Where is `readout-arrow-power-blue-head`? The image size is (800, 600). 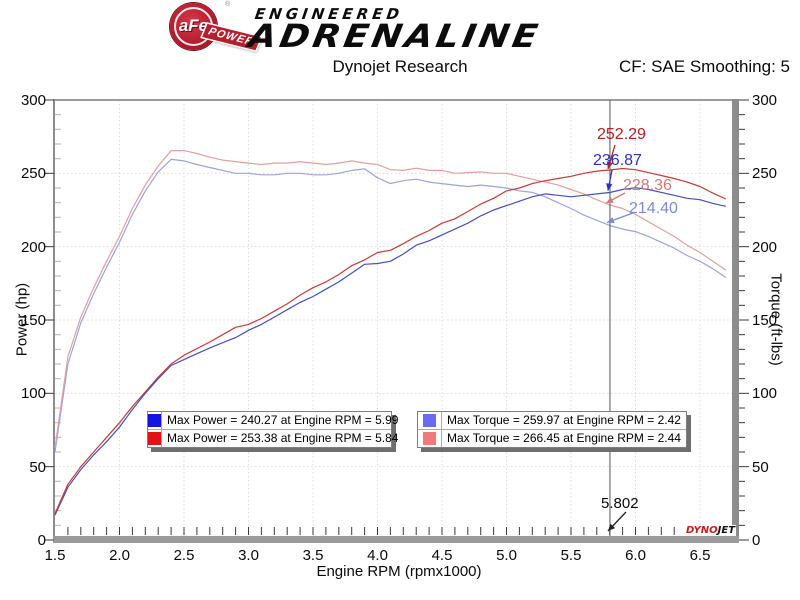
readout-arrow-power-blue-head is located at coordinates (609, 187).